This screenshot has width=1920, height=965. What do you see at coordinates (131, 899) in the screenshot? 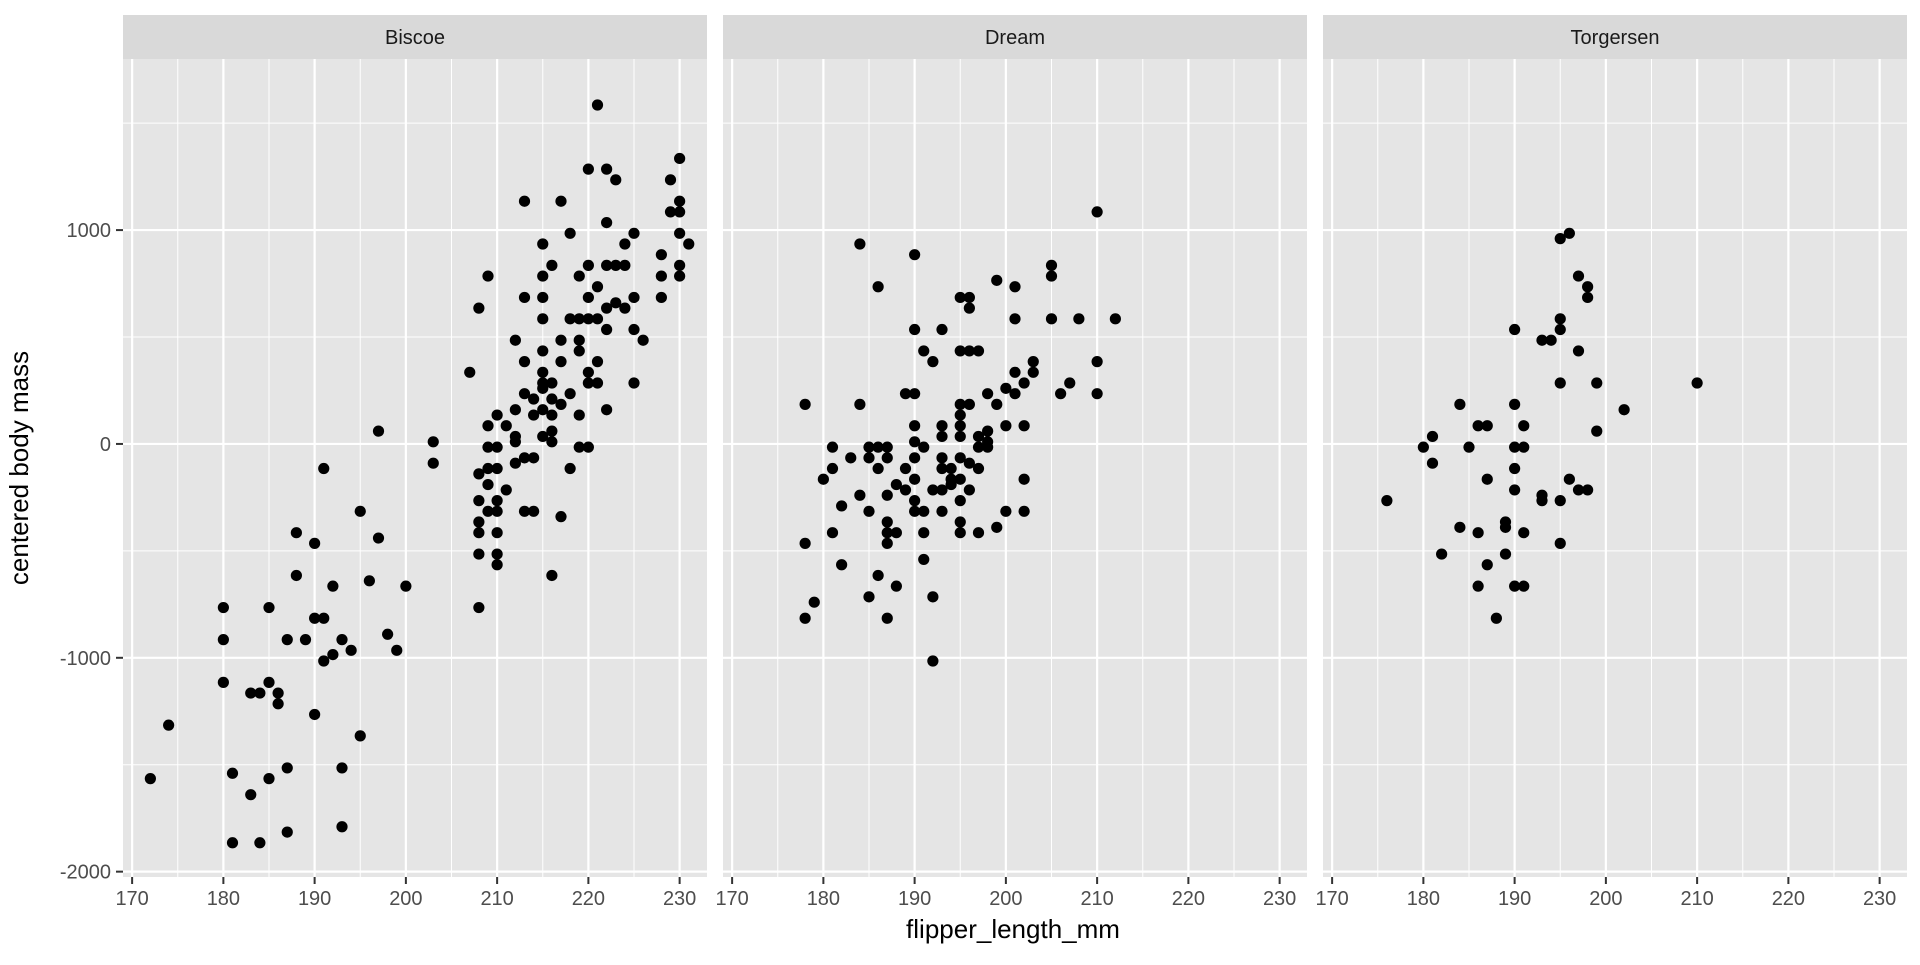
I see `x-tick-label: 170` at bounding box center [131, 899].